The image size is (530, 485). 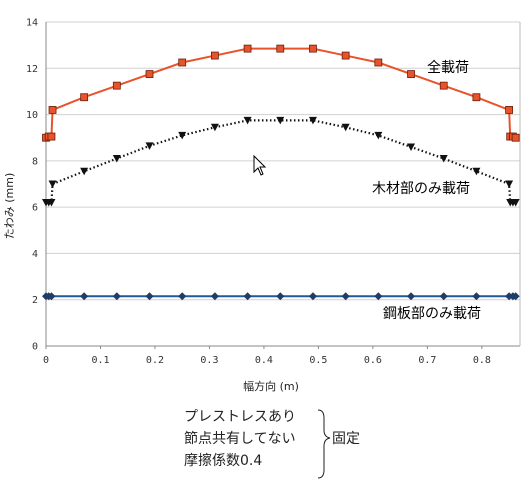 What do you see at coordinates (32, 23) in the screenshot?
I see `y-tick-label: 14` at bounding box center [32, 23].